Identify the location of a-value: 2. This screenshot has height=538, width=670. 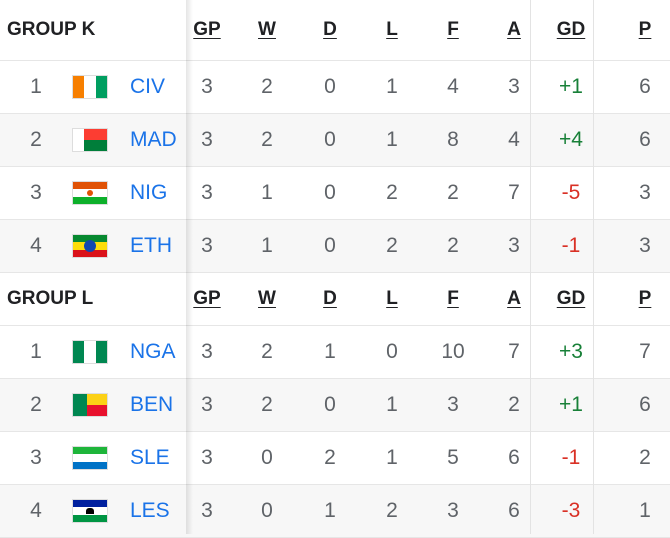
(514, 404).